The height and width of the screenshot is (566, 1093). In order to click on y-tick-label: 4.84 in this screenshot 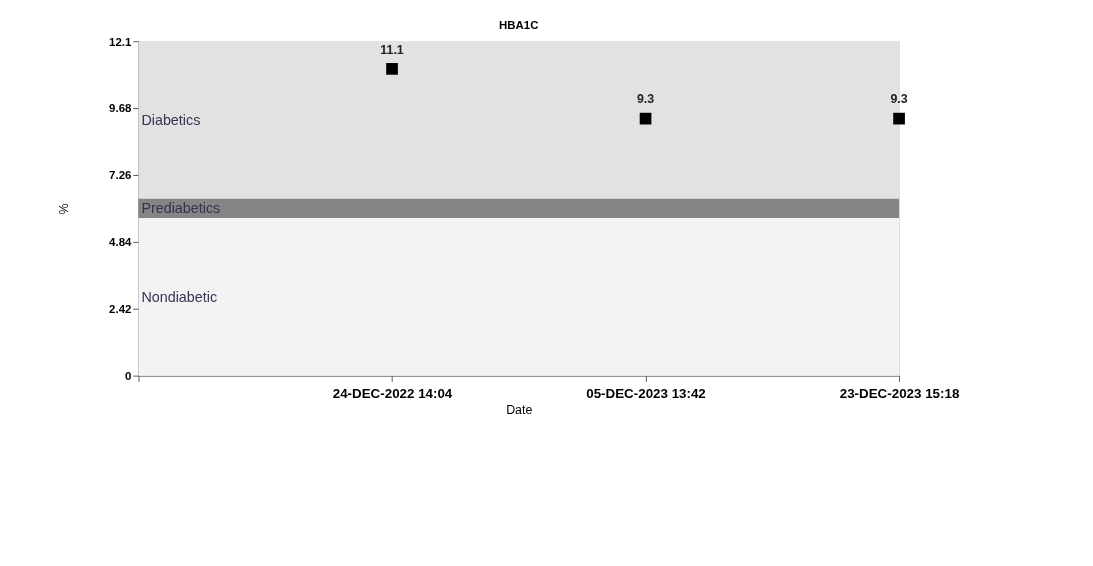, I will do `click(120, 242)`.